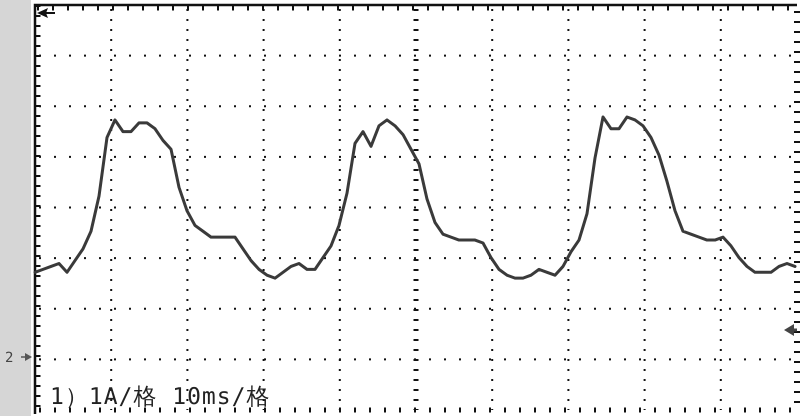  What do you see at coordinates (9, 358) in the screenshot?
I see `annotation: 2` at bounding box center [9, 358].